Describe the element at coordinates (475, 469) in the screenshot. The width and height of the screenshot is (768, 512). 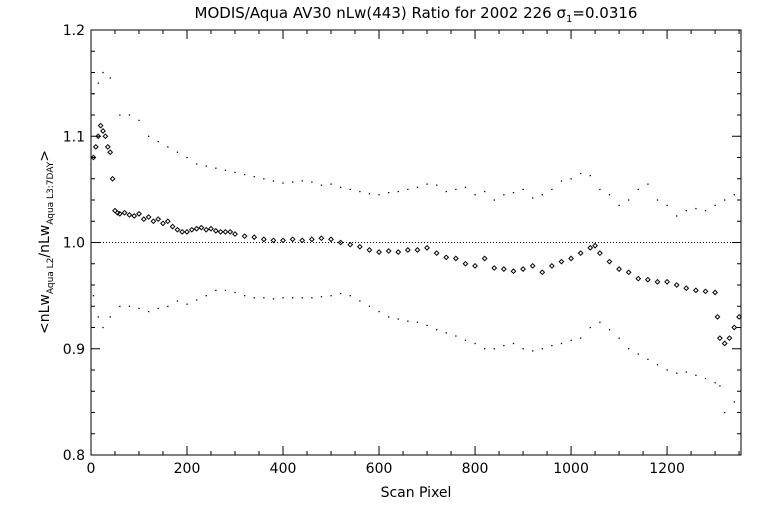
I see `x-tick-label: 800` at that location.